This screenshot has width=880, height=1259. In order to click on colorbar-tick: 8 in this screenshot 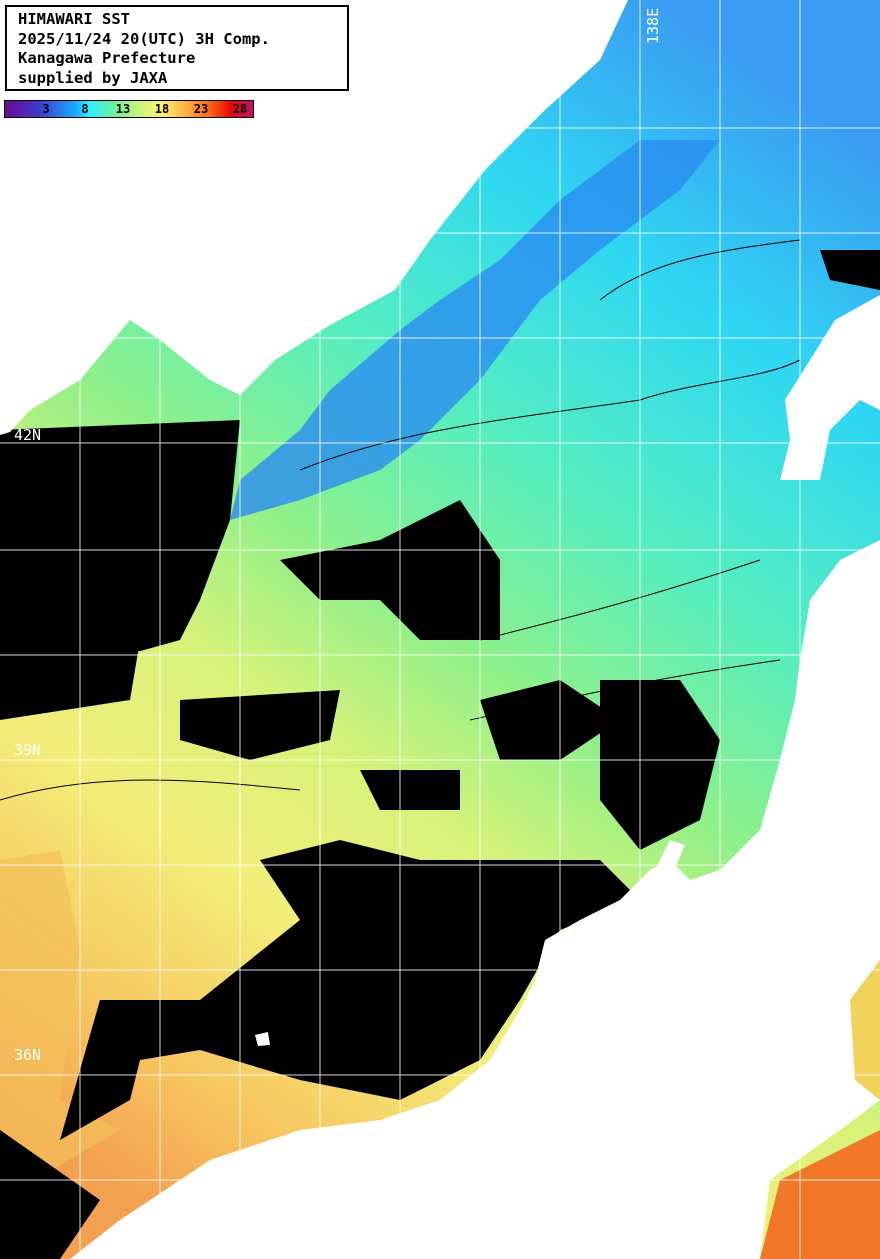, I will do `click(85, 109)`.